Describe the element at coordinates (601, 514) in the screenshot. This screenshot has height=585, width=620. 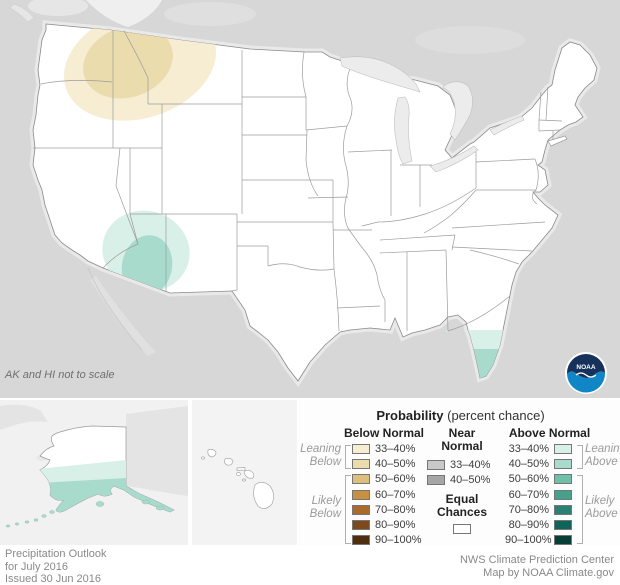
I see `likely-above-line2: Above` at that location.